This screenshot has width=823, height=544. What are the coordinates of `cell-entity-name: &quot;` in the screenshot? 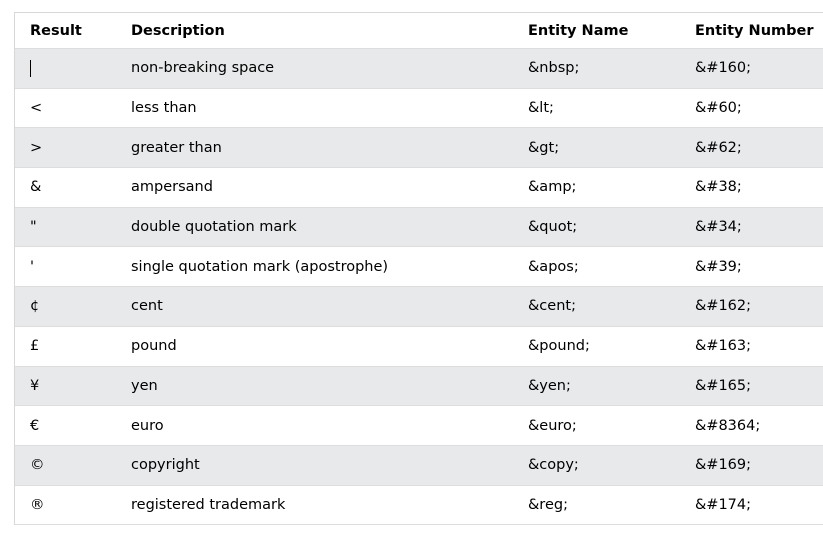 It's located at (611, 227).